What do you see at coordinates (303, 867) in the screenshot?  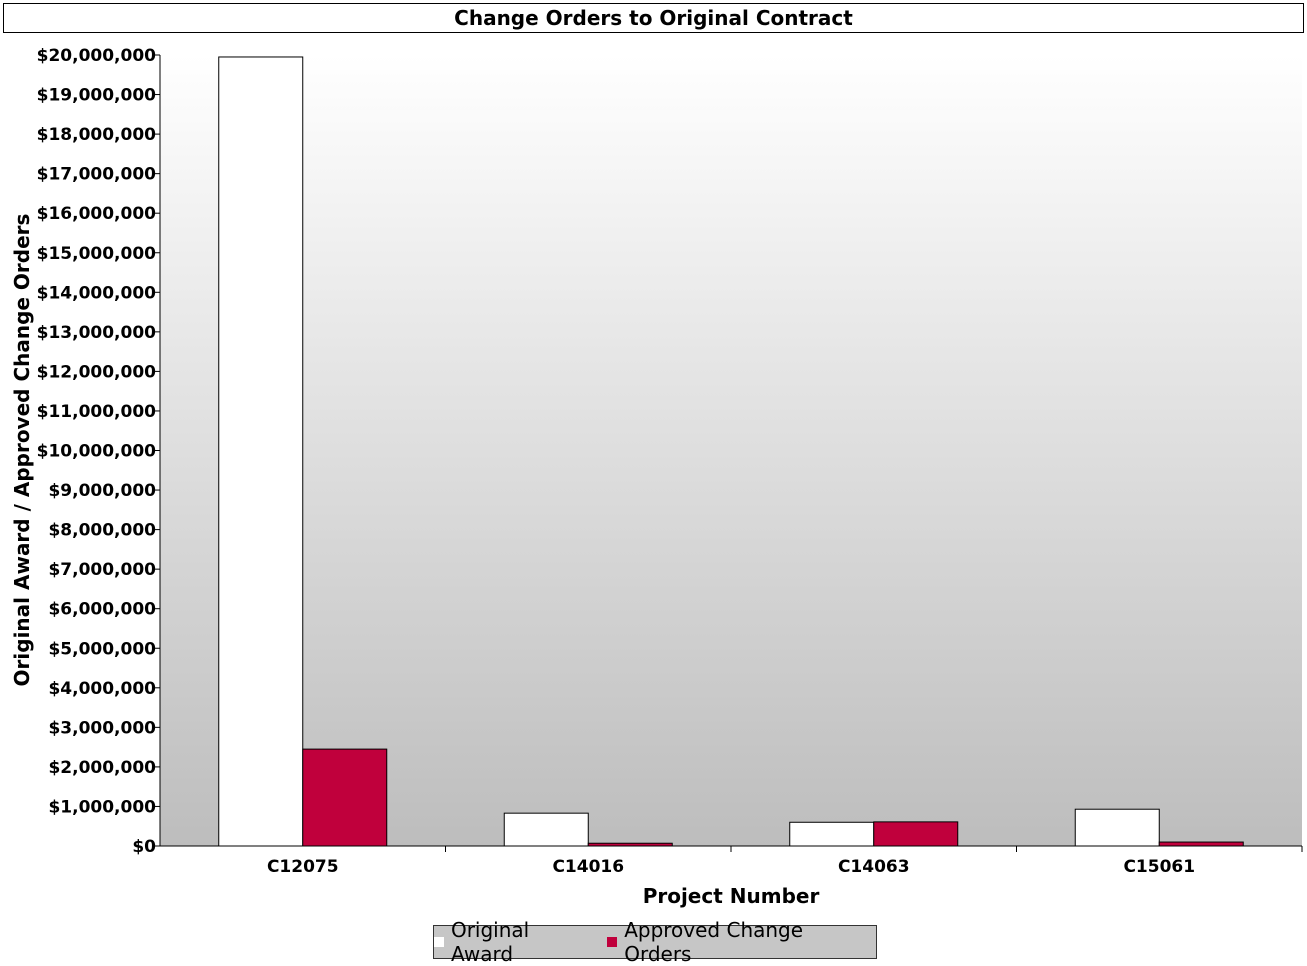 I see `x-tick-label: C12075` at bounding box center [303, 867].